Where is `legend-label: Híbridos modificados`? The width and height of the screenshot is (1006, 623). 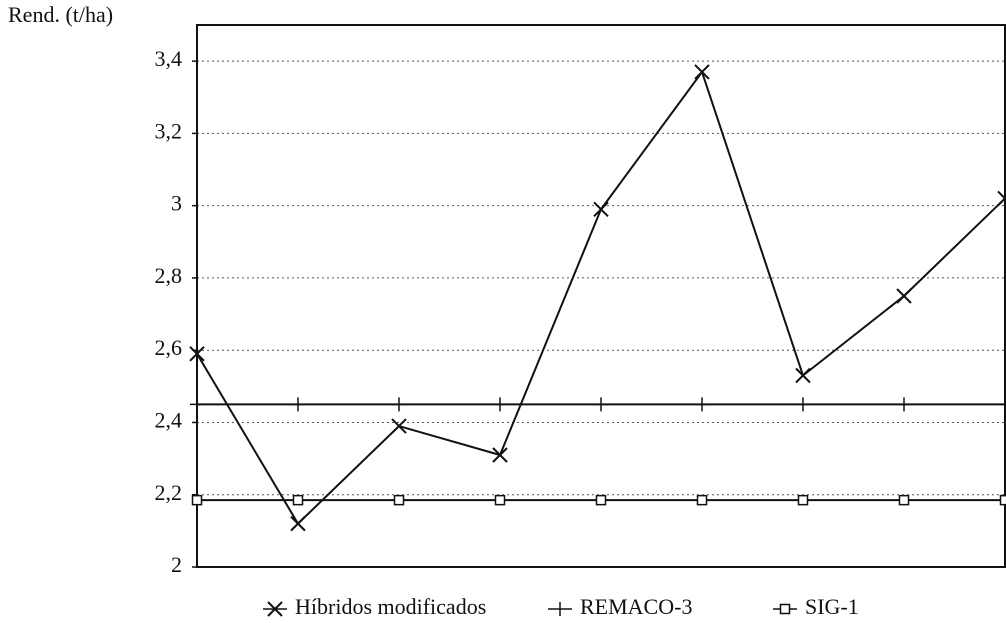 legend-label: Híbridos modificados is located at coordinates (390, 606).